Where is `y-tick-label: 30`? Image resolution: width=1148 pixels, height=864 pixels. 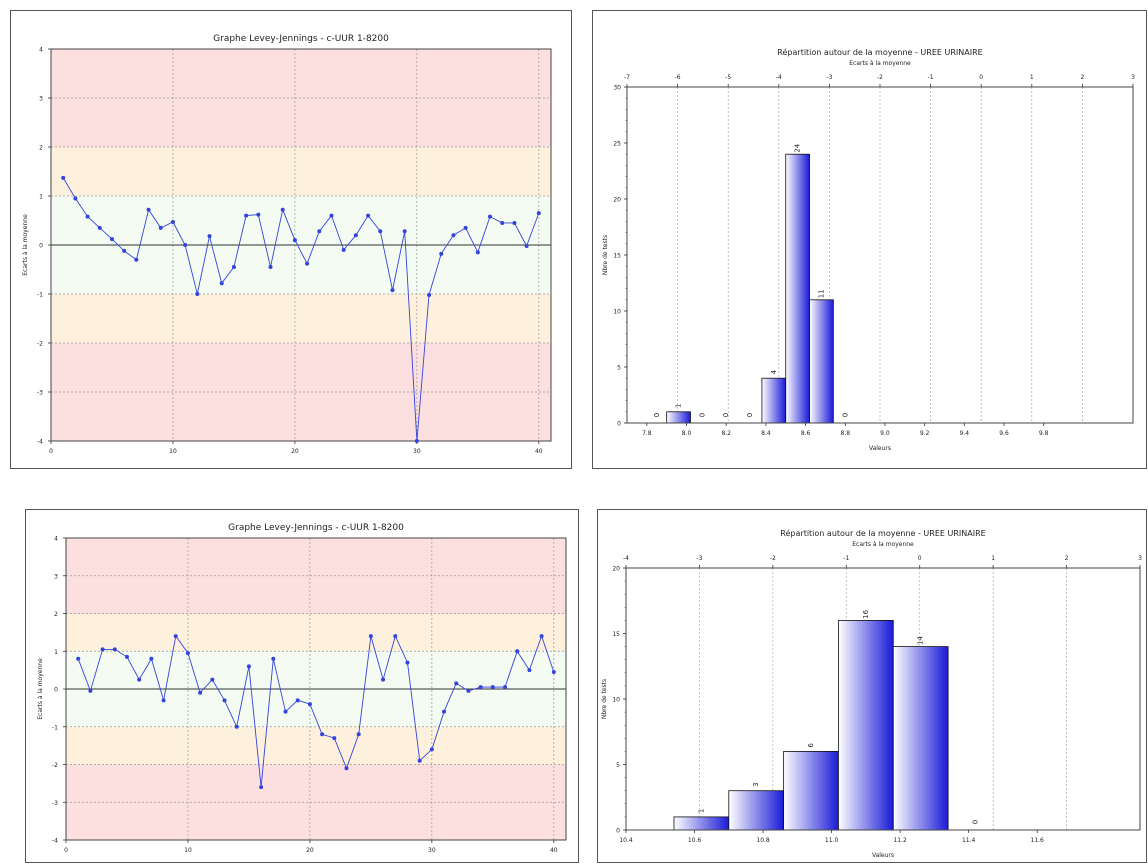
y-tick-label: 30 is located at coordinates (617, 88).